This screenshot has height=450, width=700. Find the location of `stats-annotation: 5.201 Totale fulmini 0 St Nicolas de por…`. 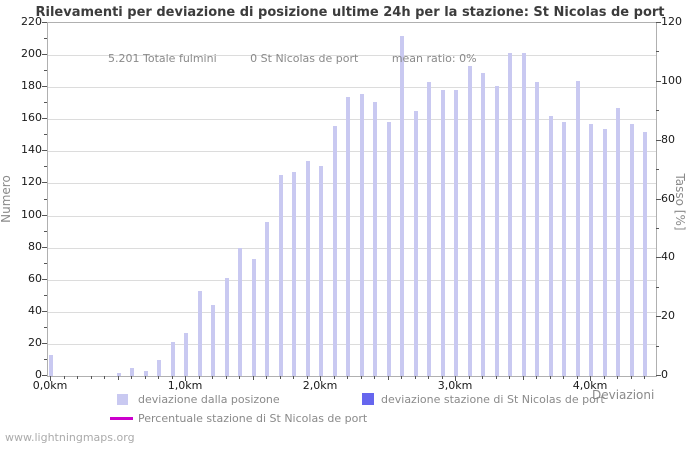

stats-annotation: 5.201 Totale fulmini 0 St Nicolas de por… is located at coordinates (307, 58).